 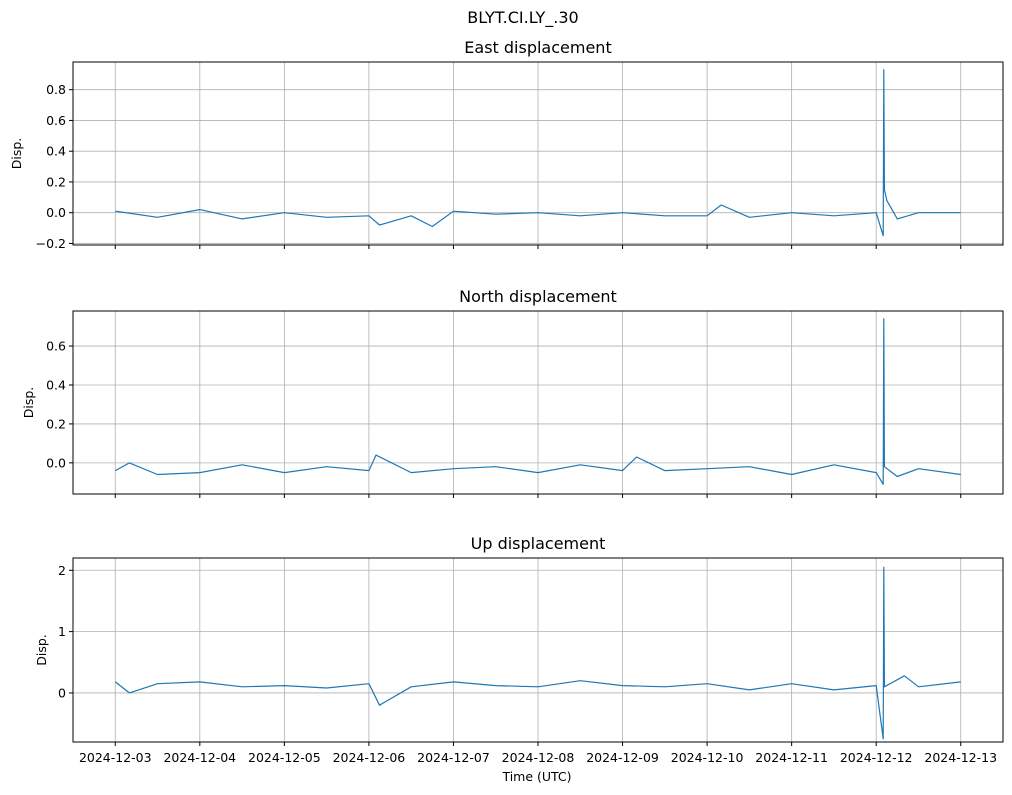 What do you see at coordinates (369, 757) in the screenshot?
I see `x-tick-label: 2024-12-06` at bounding box center [369, 757].